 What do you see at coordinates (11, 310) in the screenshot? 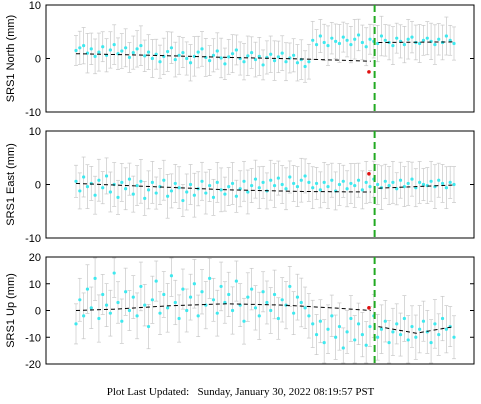
I see `ylabel-up: SRS1 Up (mm)` at bounding box center [11, 310].